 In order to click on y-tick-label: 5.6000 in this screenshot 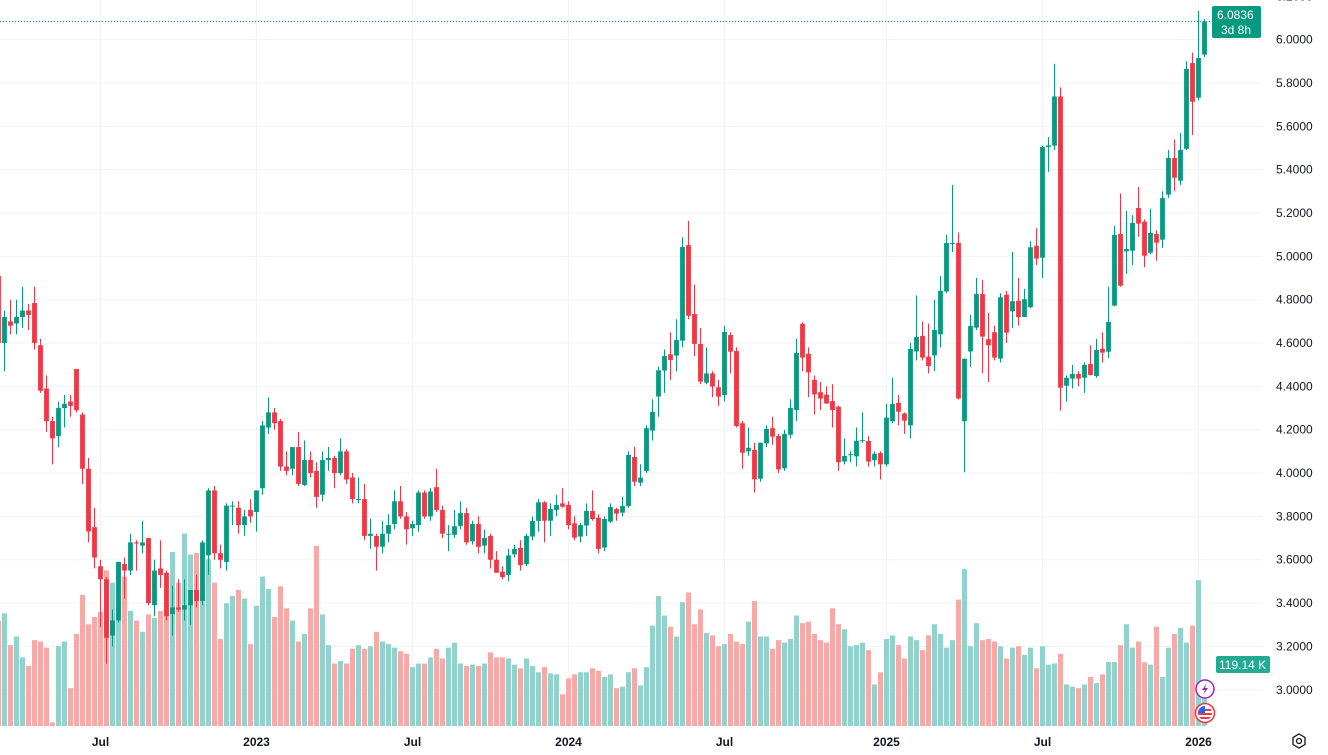, I will do `click(1294, 126)`.